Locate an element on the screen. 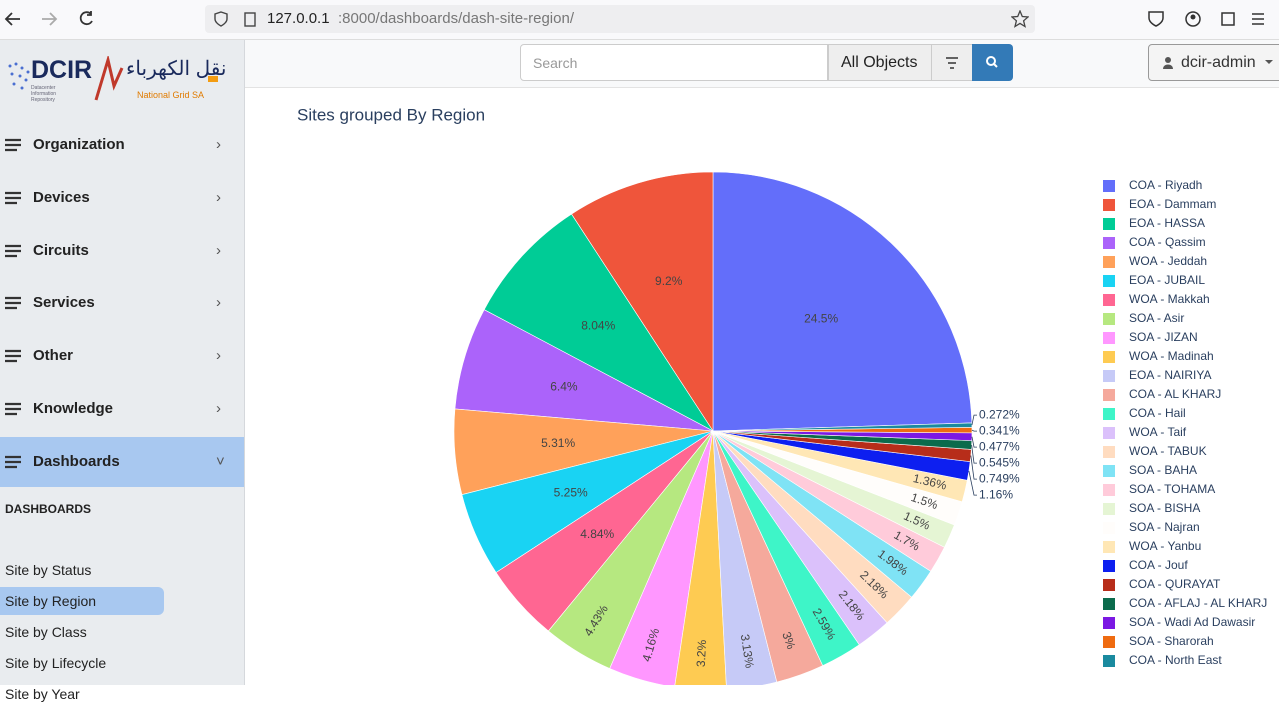 This screenshot has height=708, width=1279. nav-label: Organization is located at coordinates (79, 144).